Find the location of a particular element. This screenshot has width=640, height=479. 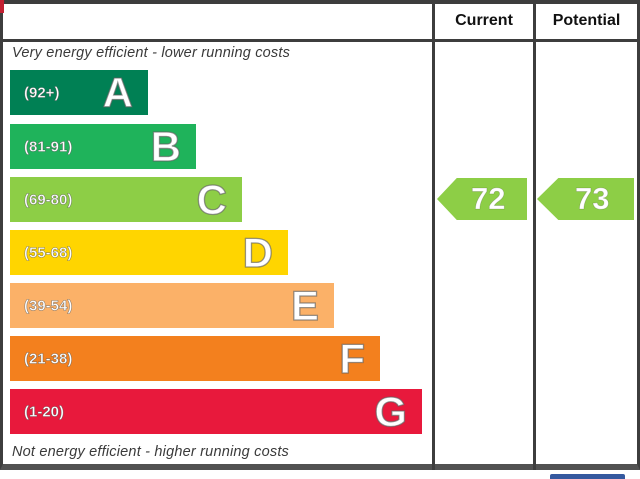

current-rating-arrow: 72 is located at coordinates (482, 199).